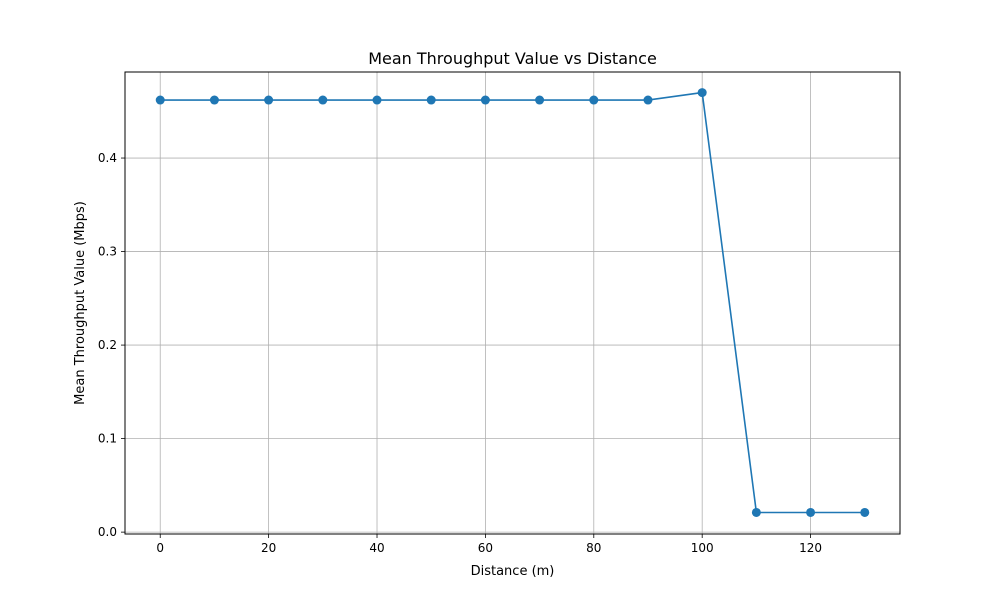 Image resolution: width=1000 pixels, height=600 pixels. What do you see at coordinates (80, 303) in the screenshot?
I see `y-axis-label: Mean Throughput Value (Mbps)` at bounding box center [80, 303].